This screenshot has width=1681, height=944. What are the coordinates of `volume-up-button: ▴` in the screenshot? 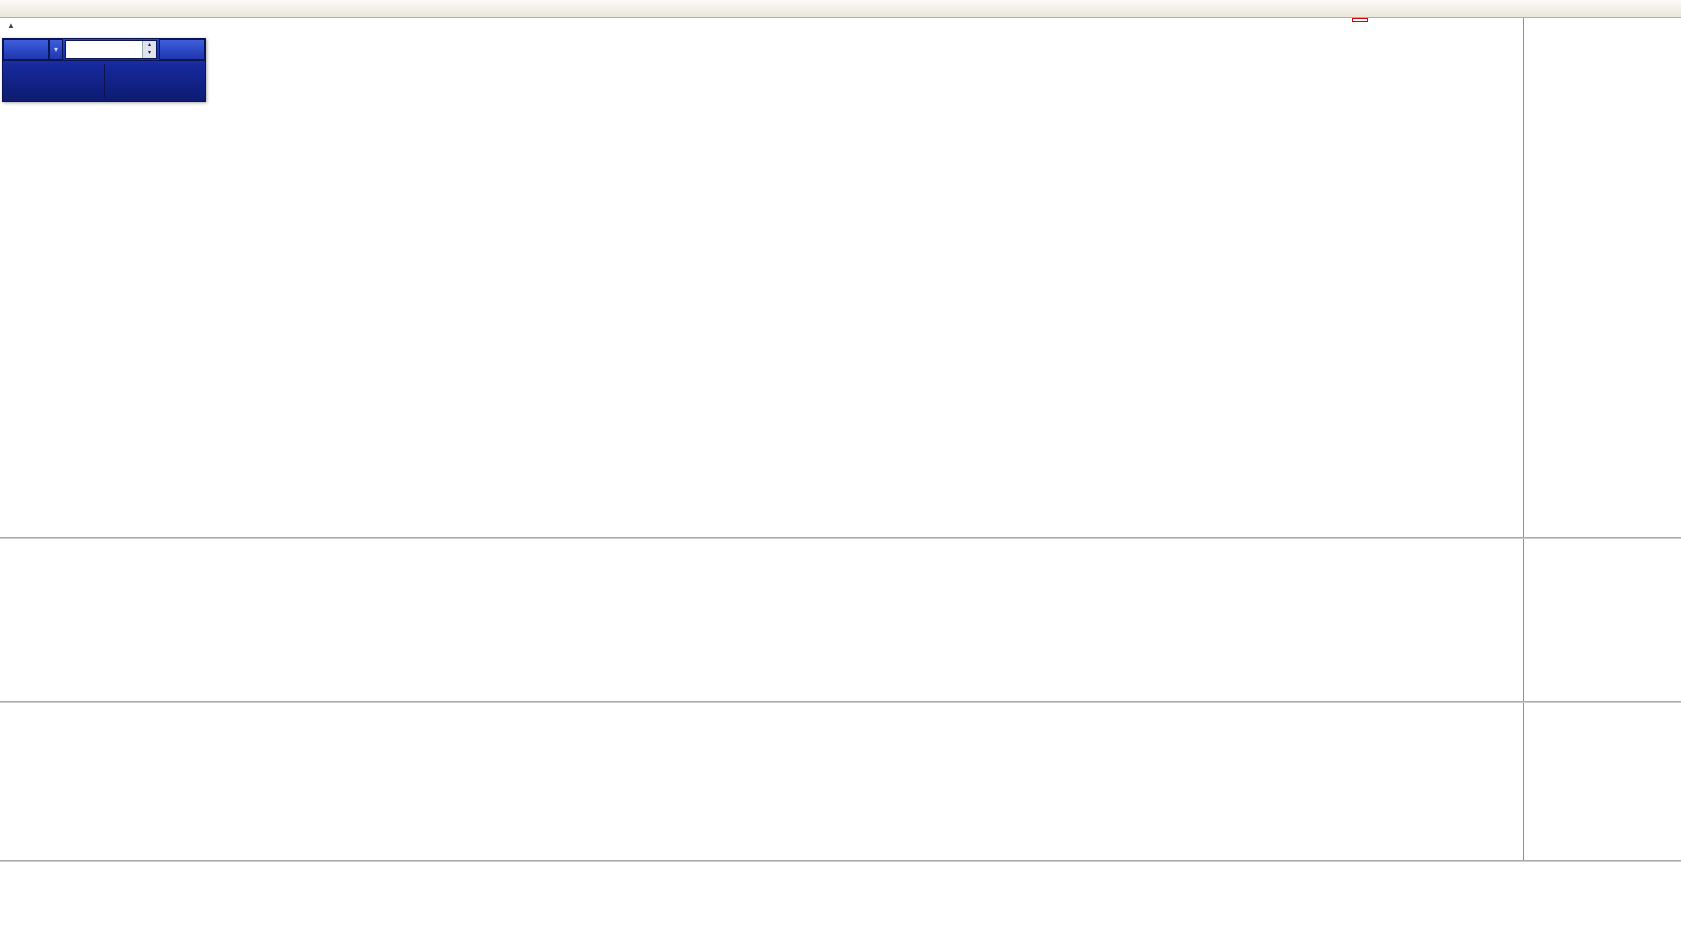 It's located at (149, 45).